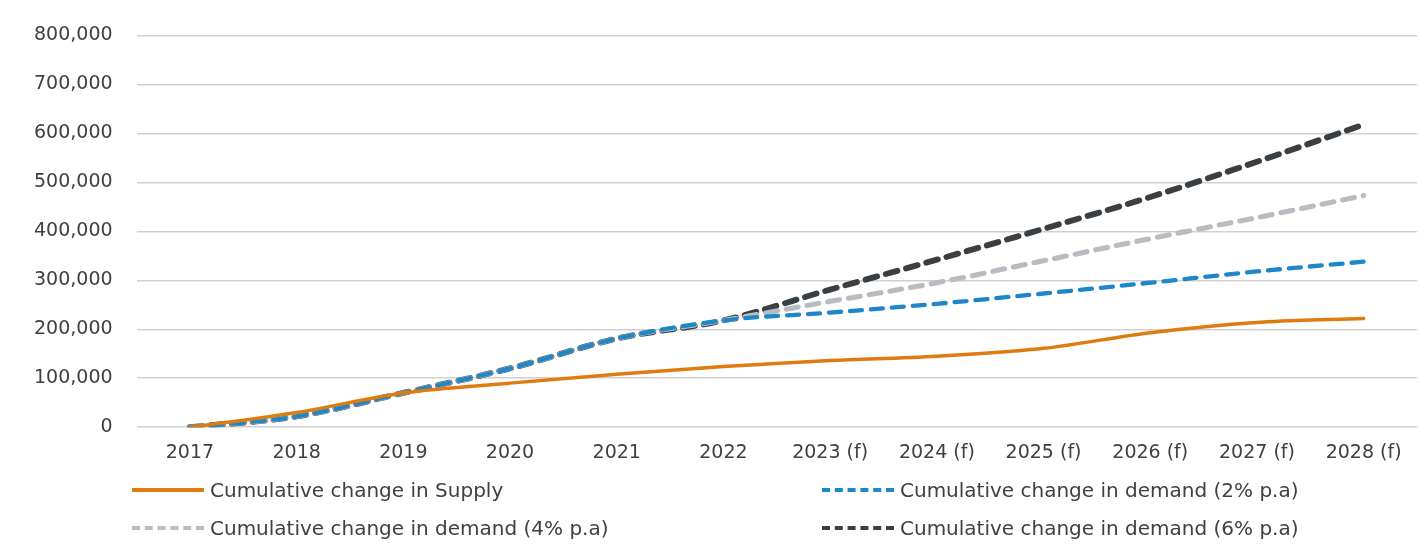 Image resolution: width=1419 pixels, height=553 pixels. What do you see at coordinates (1099, 490) in the screenshot?
I see `legend-label: Cumulative change in demand (2% p.a)` at bounding box center [1099, 490].